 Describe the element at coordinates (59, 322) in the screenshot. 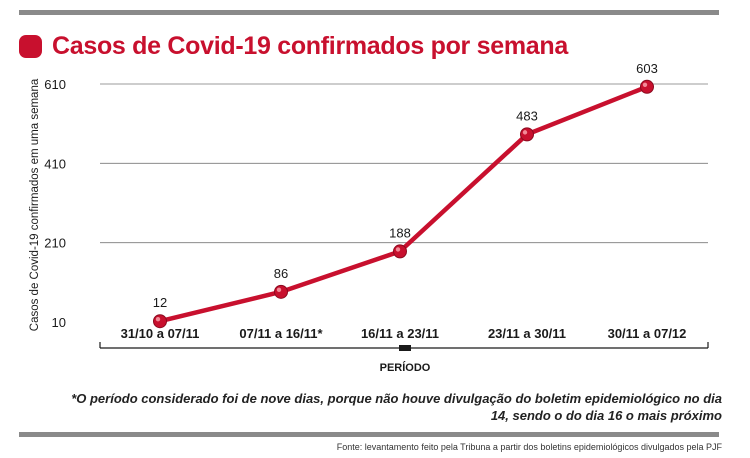

I see `y-tick-label: 10` at that location.